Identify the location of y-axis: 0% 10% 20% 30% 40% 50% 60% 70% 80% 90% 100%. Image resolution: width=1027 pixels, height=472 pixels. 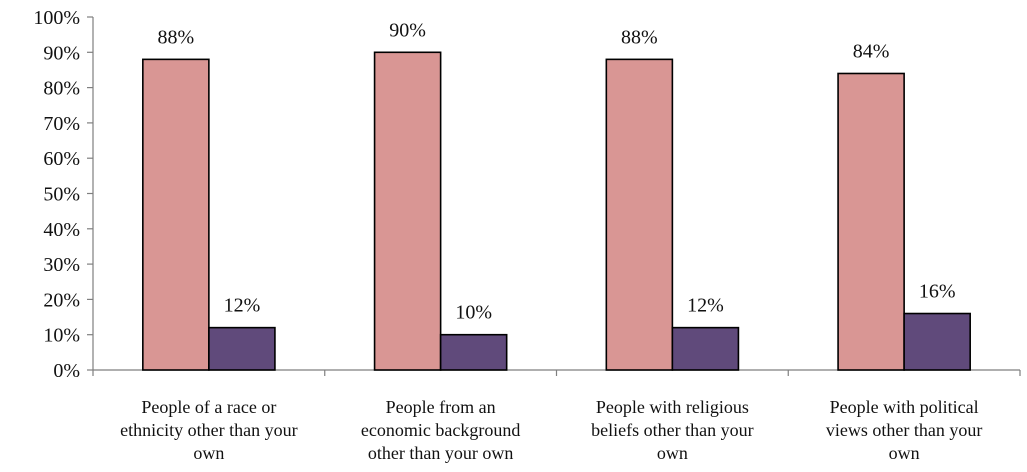
(63, 194).